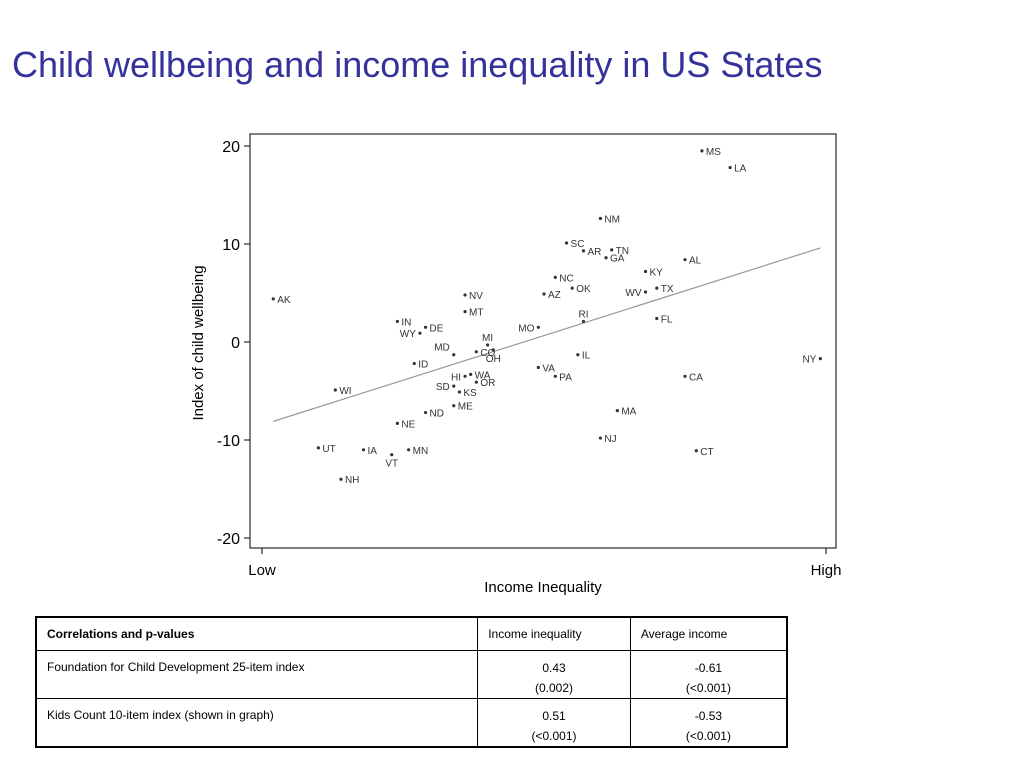 The height and width of the screenshot is (768, 1024). What do you see at coordinates (586, 356) in the screenshot?
I see `point-label: IL` at bounding box center [586, 356].